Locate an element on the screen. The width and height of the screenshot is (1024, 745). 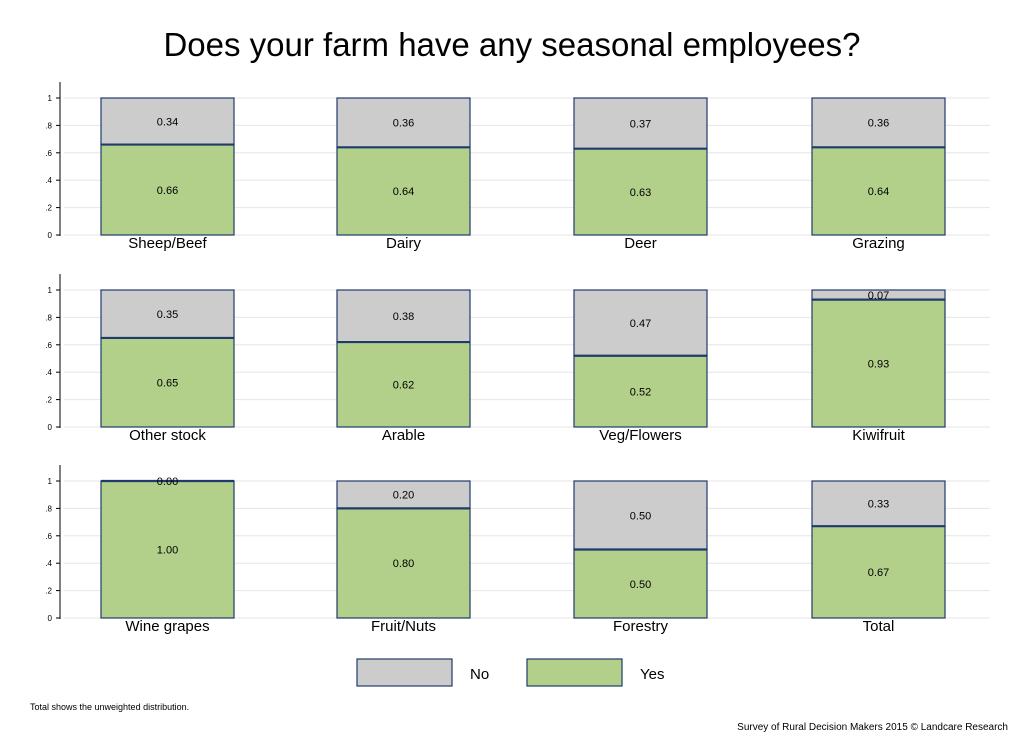
data-label-no: 0.37 is located at coordinates (640, 124).